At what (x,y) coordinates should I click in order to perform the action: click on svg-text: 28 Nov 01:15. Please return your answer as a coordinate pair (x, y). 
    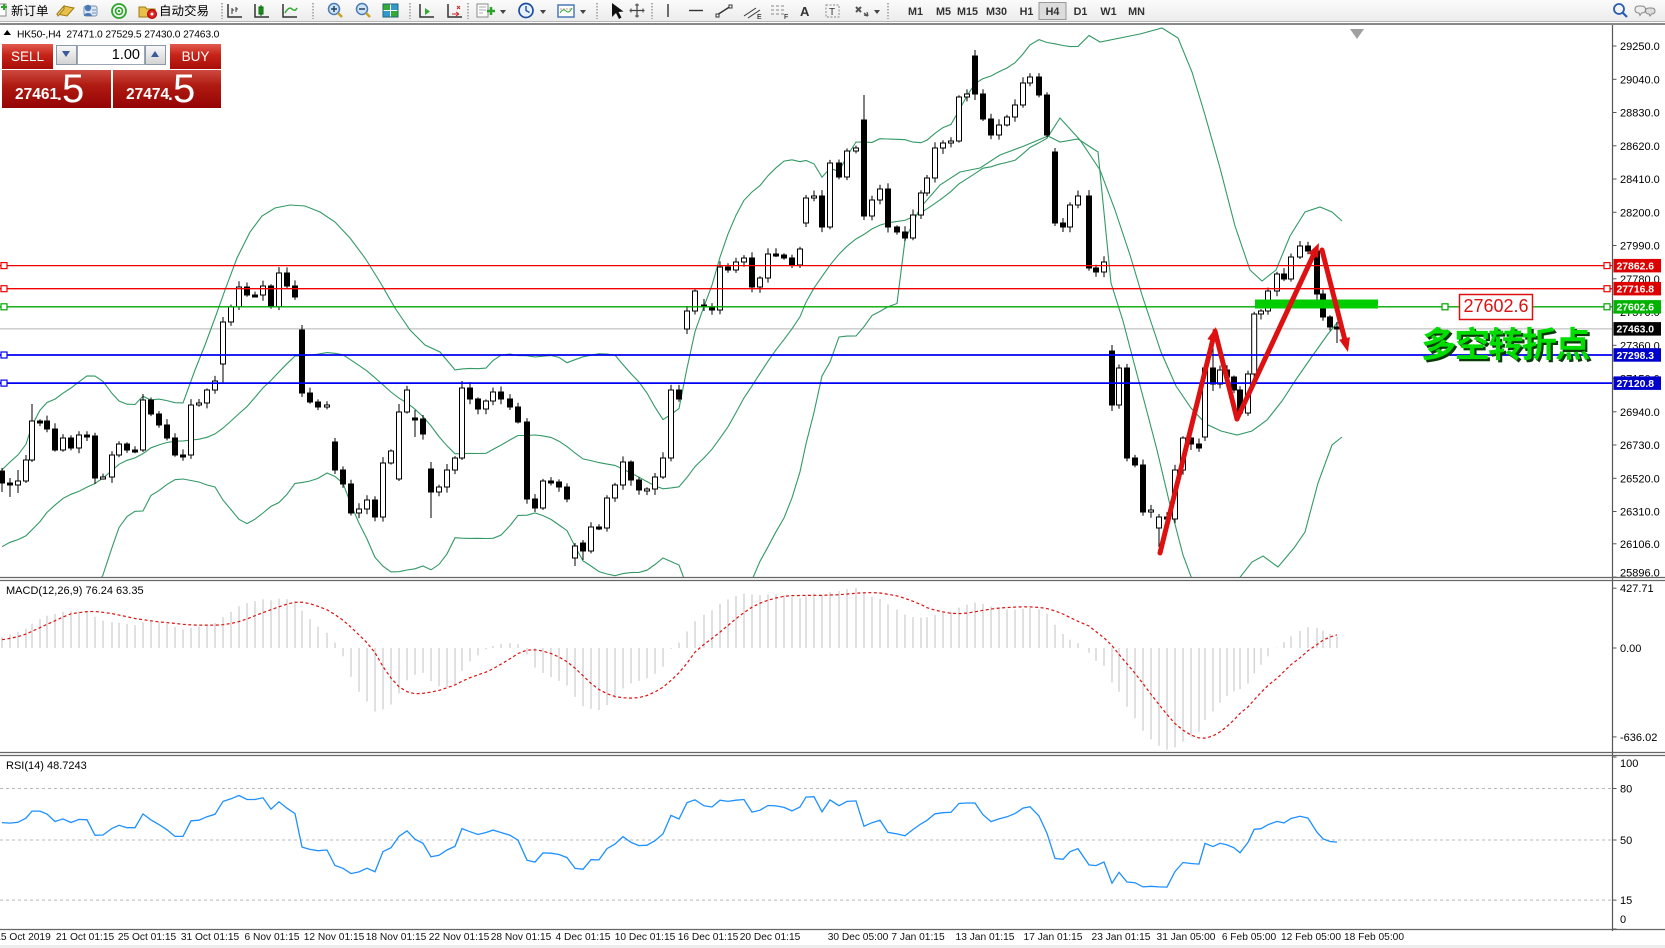
    Looking at the image, I should click on (521, 937).